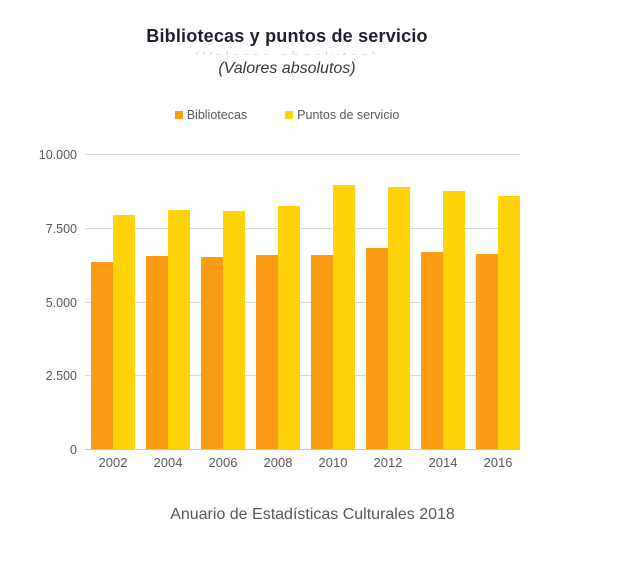 The width and height of the screenshot is (625, 569). What do you see at coordinates (287, 68) in the screenshot?
I see `chart-subtitle: (Valores absolutos)` at bounding box center [287, 68].